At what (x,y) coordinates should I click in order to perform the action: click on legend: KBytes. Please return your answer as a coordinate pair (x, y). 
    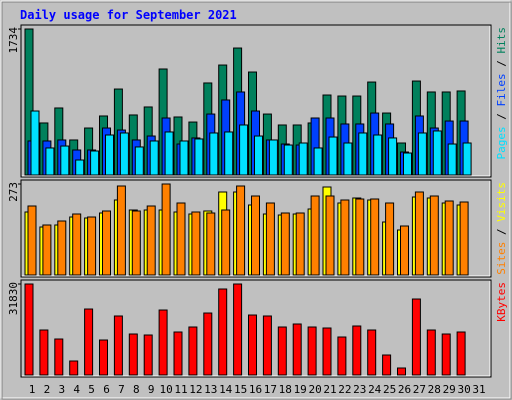
    Looking at the image, I should click on (501, 302).